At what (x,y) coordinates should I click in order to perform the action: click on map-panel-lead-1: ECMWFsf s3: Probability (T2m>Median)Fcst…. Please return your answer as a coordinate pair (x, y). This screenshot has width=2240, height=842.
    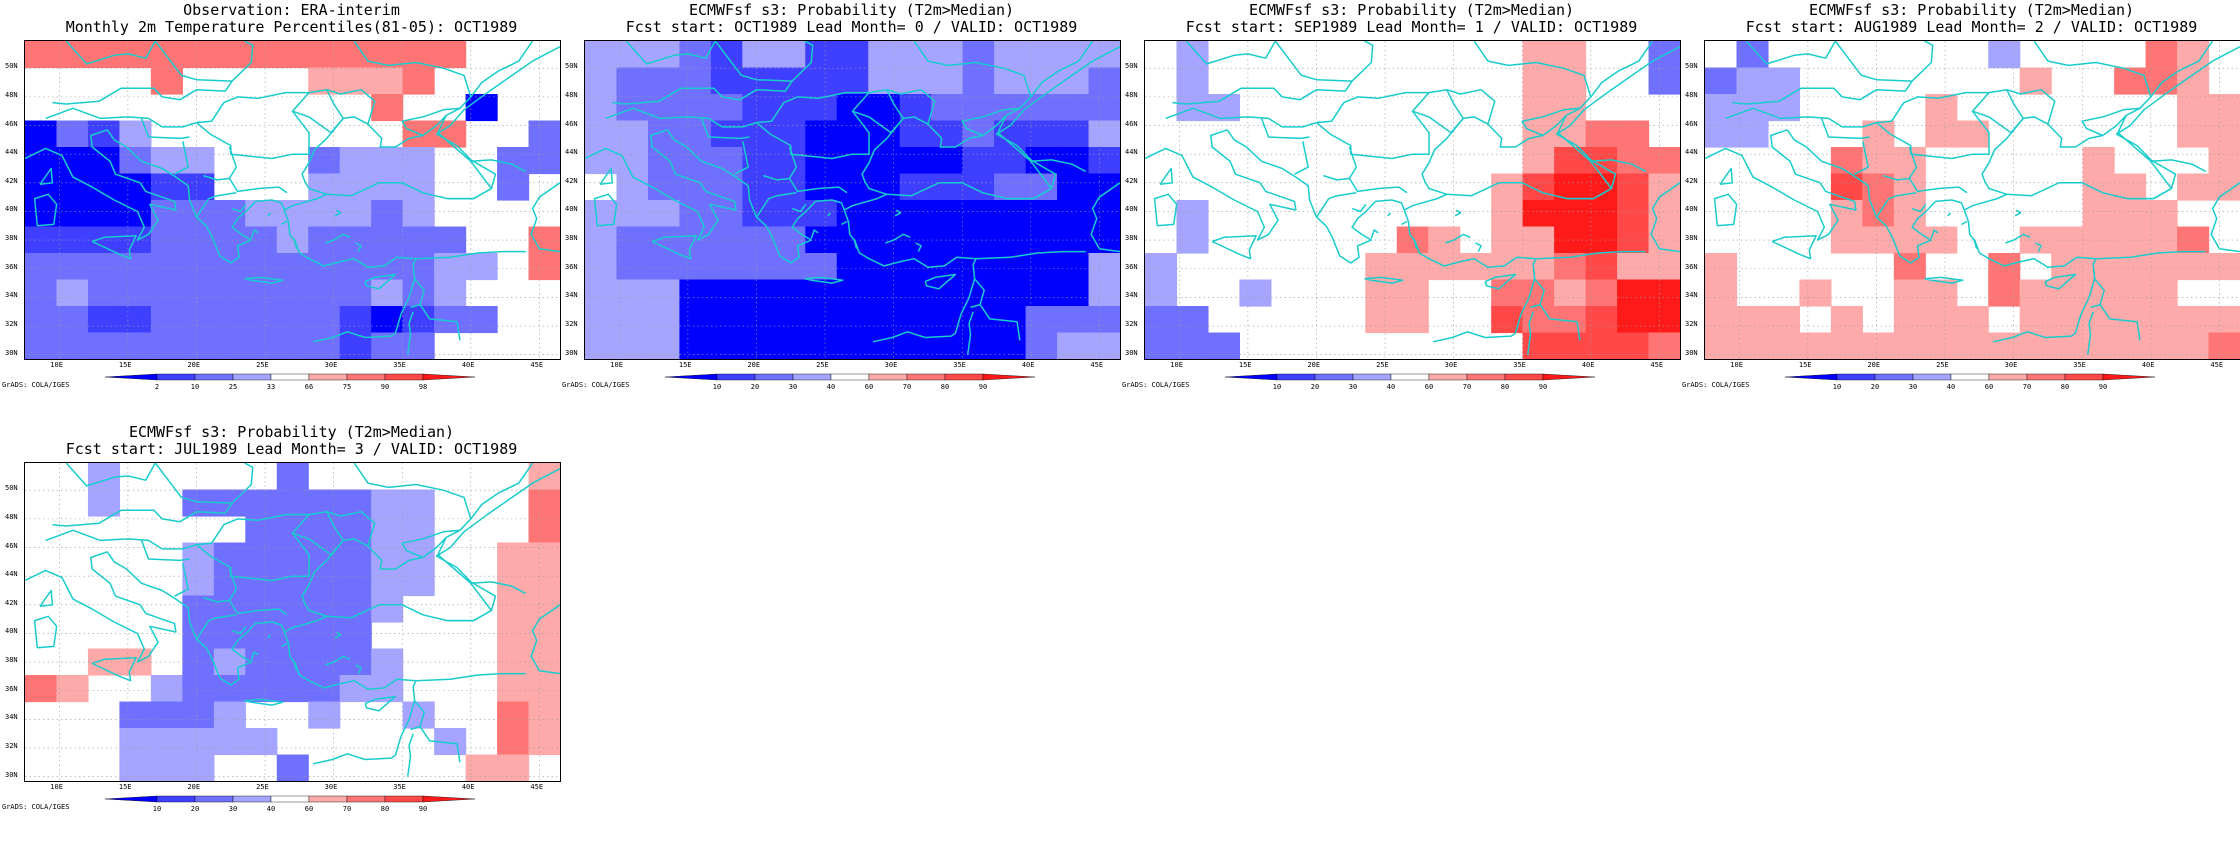
    Looking at the image, I should click on (1400, 210).